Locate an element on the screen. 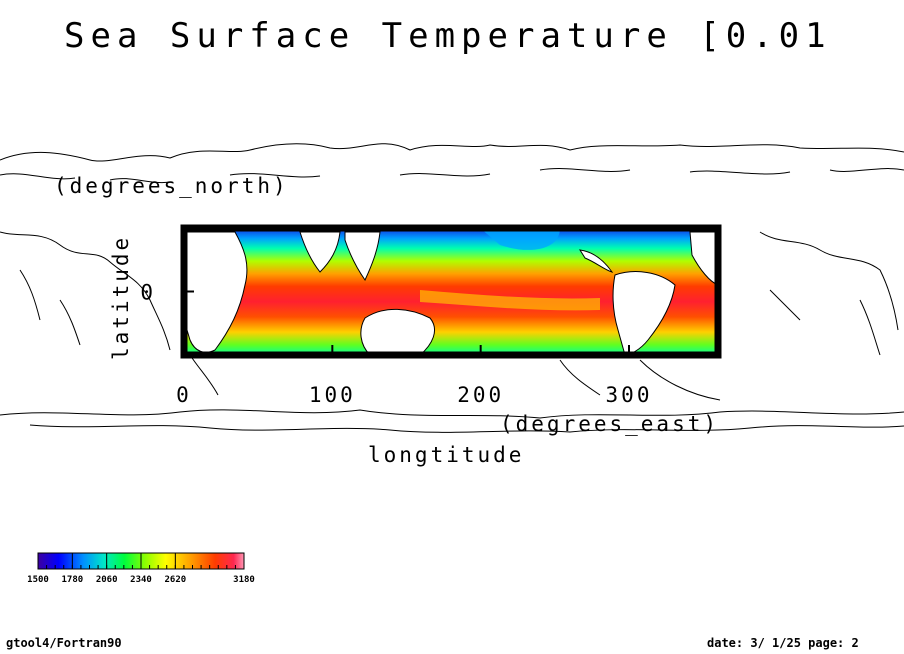 The image size is (904, 654). colorbar-tick-label: 2340 is located at coordinates (141, 580).